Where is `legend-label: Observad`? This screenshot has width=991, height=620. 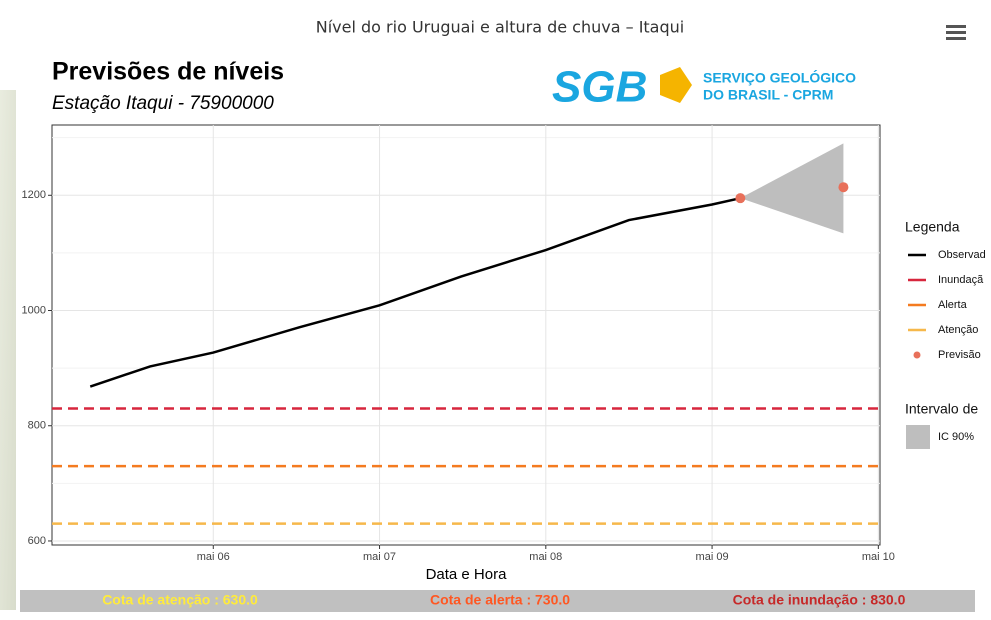 legend-label: Observad is located at coordinates (962, 255).